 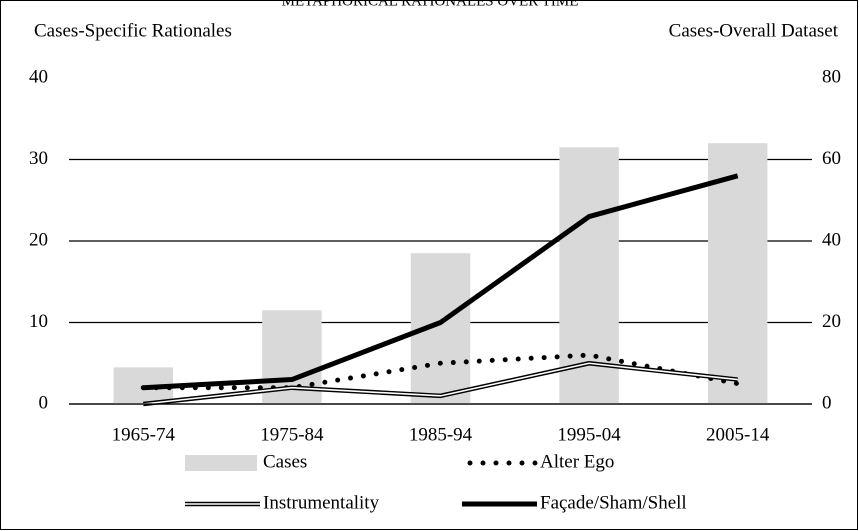 I want to click on legend-label: Cases, so click(x=285, y=461).